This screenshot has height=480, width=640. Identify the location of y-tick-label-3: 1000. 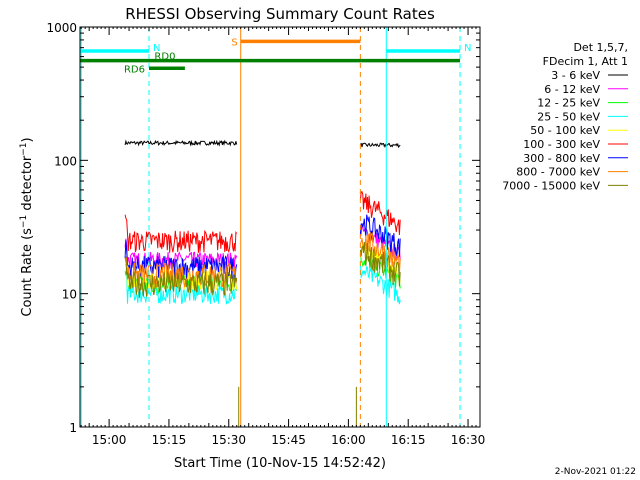
(61, 28).